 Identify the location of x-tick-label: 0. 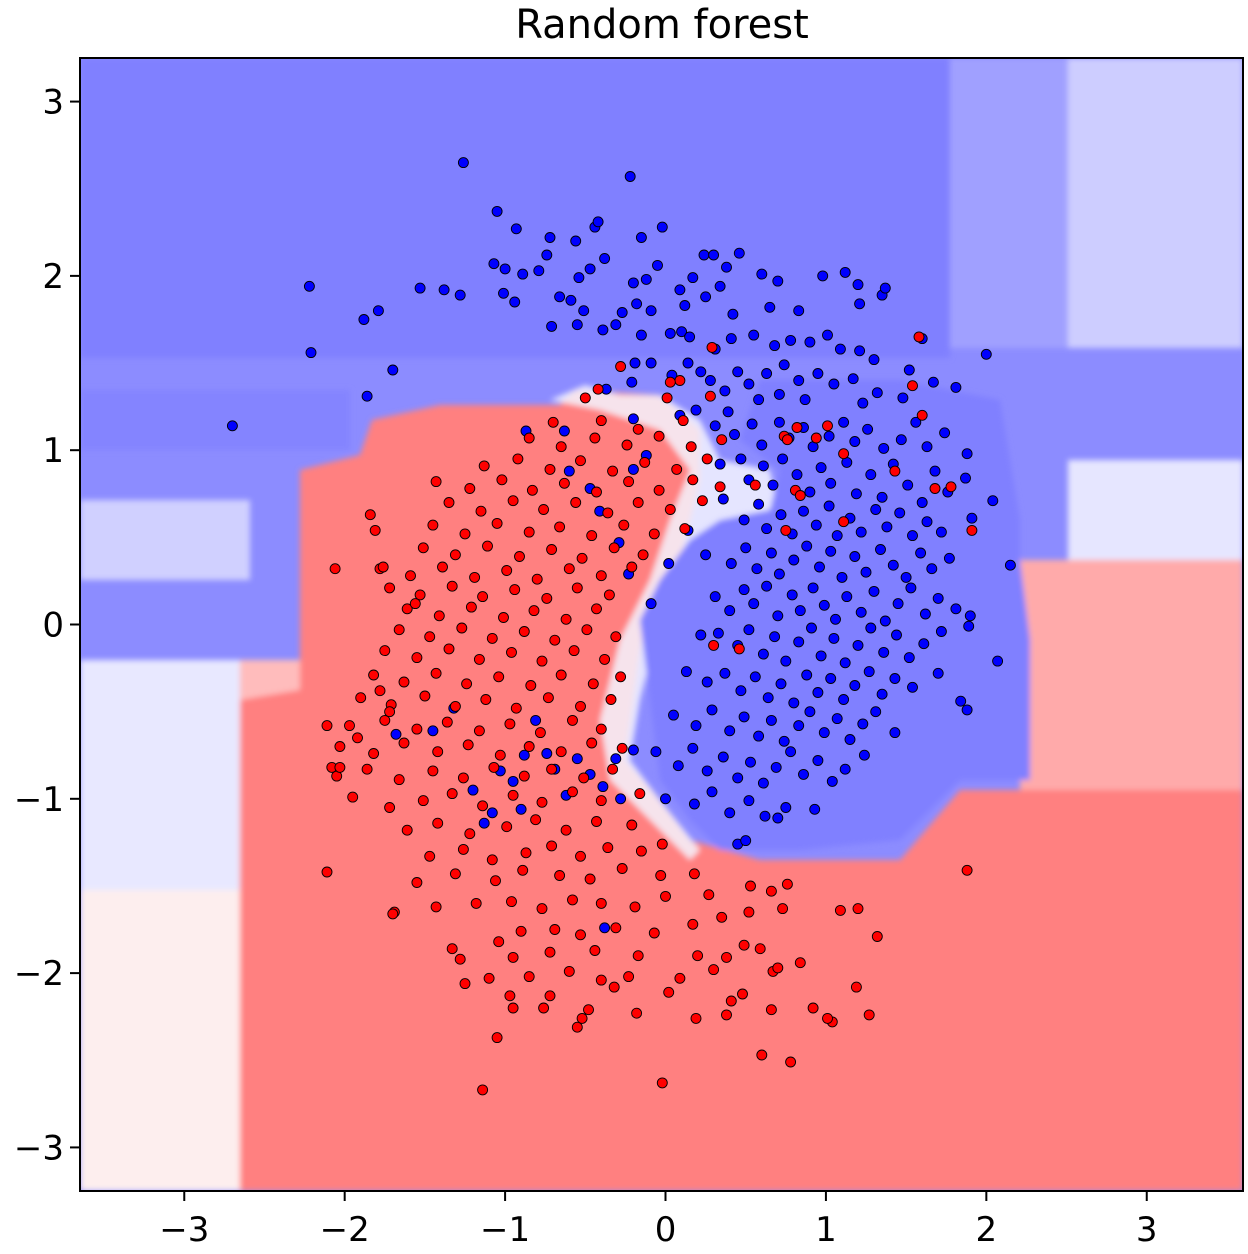
(666, 1230).